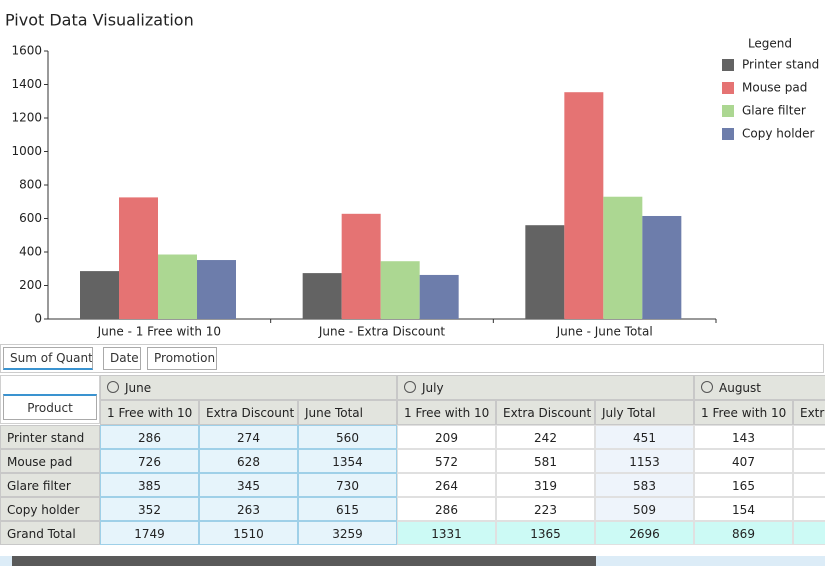  Describe the element at coordinates (30, 252) in the screenshot. I see `y-tick-label: 400` at that location.